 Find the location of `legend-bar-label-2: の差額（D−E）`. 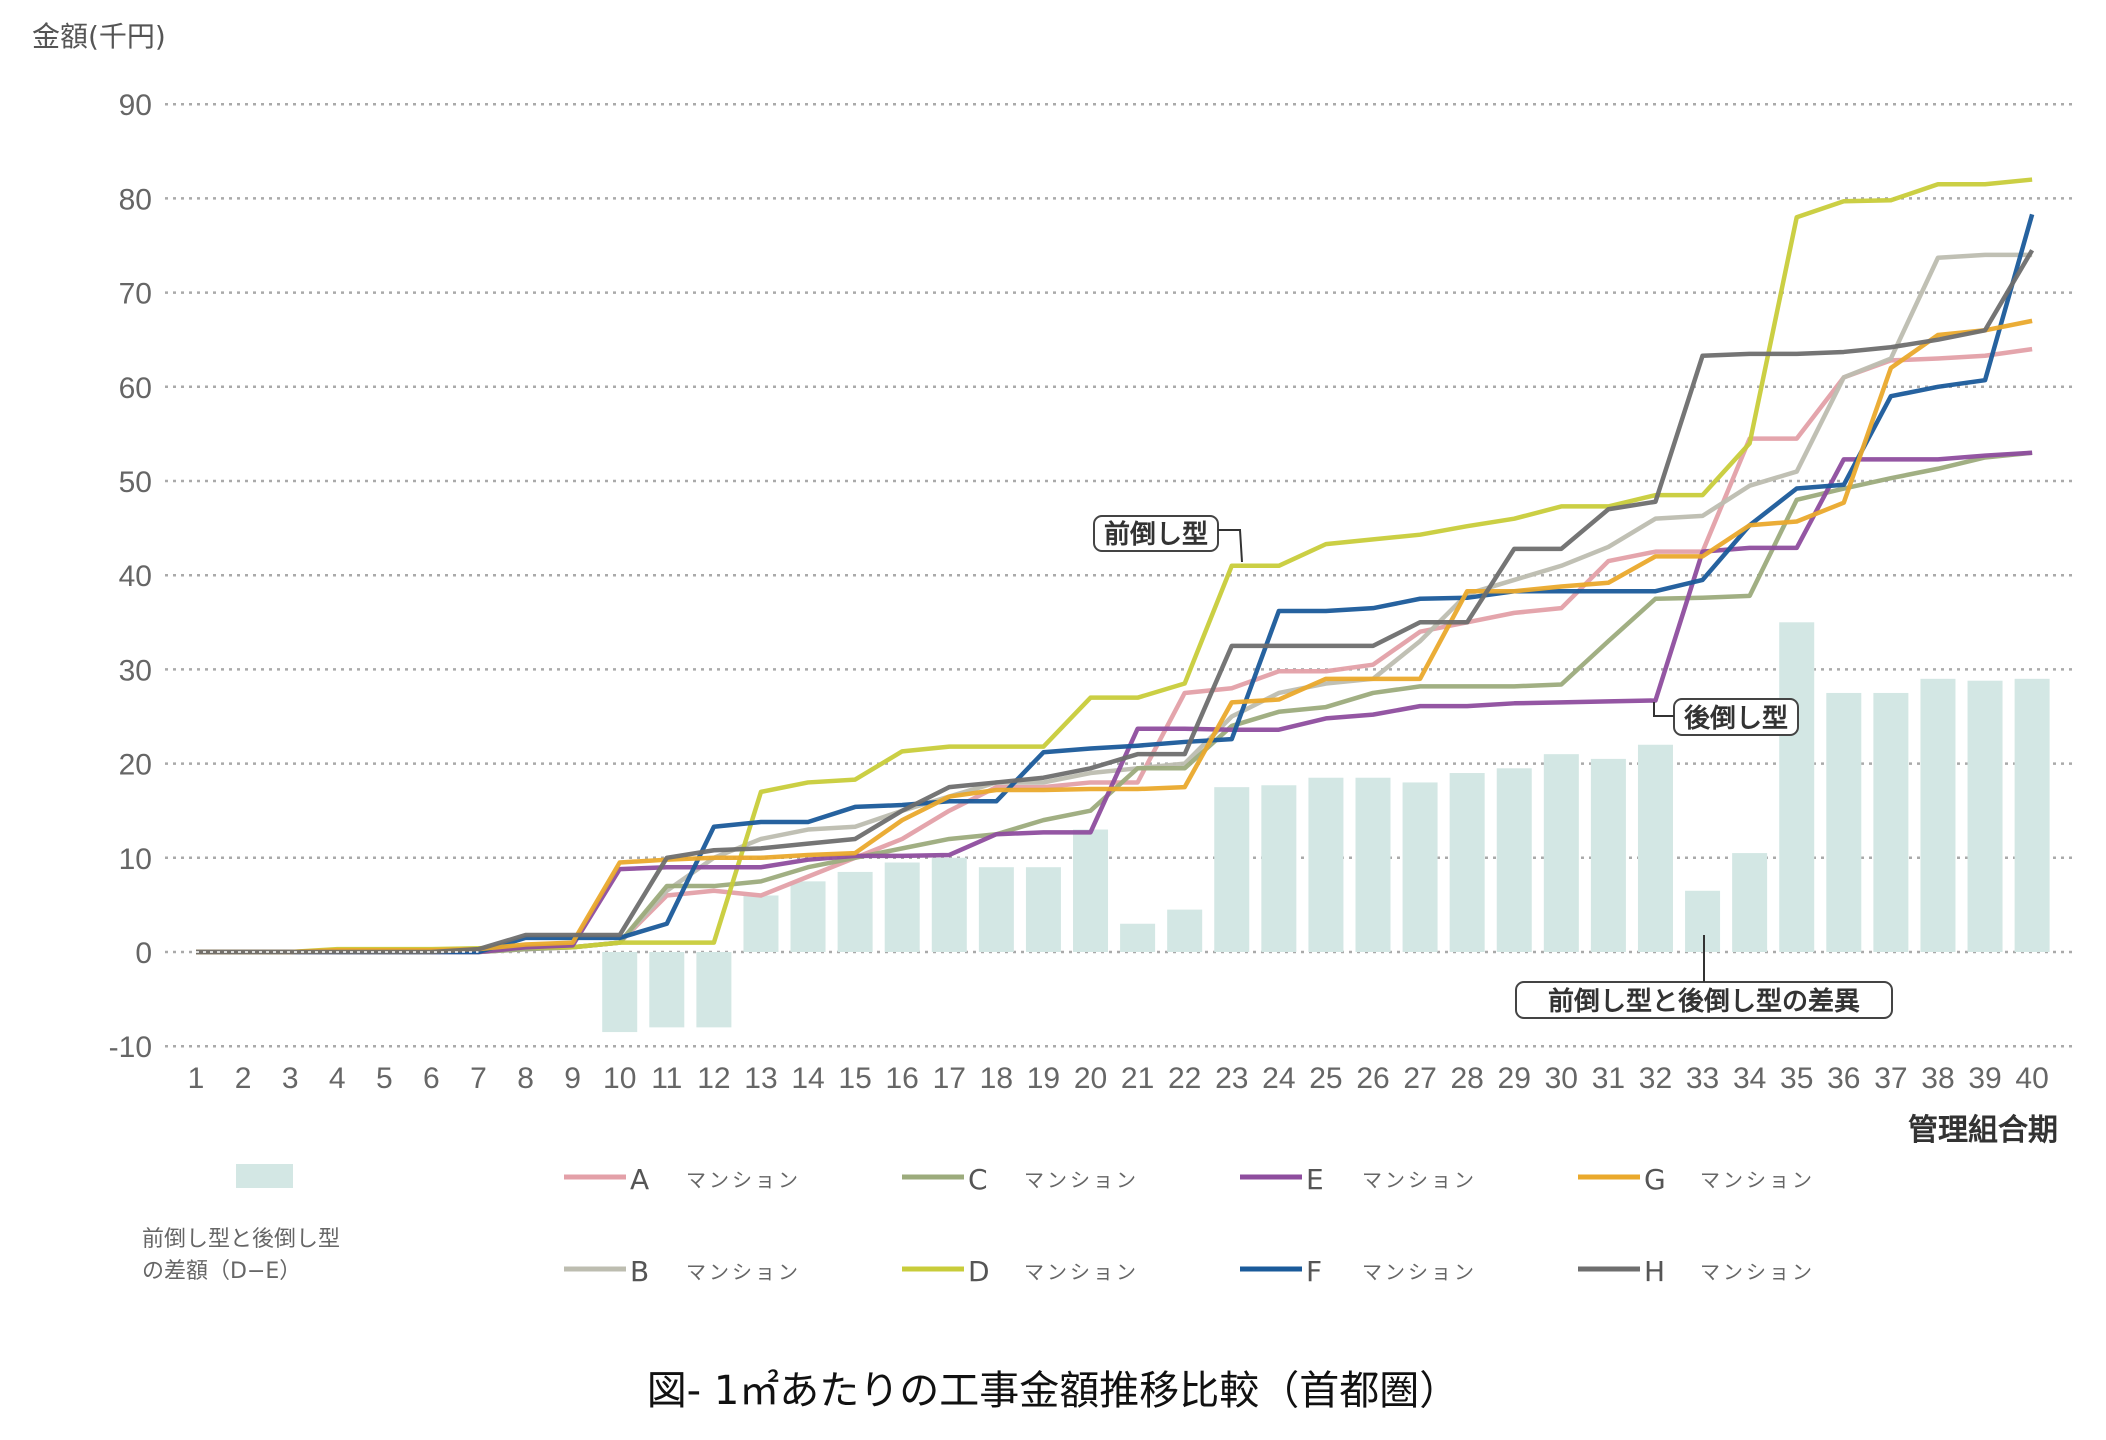

legend-bar-label-2: の差額（D−E） is located at coordinates (221, 1271).